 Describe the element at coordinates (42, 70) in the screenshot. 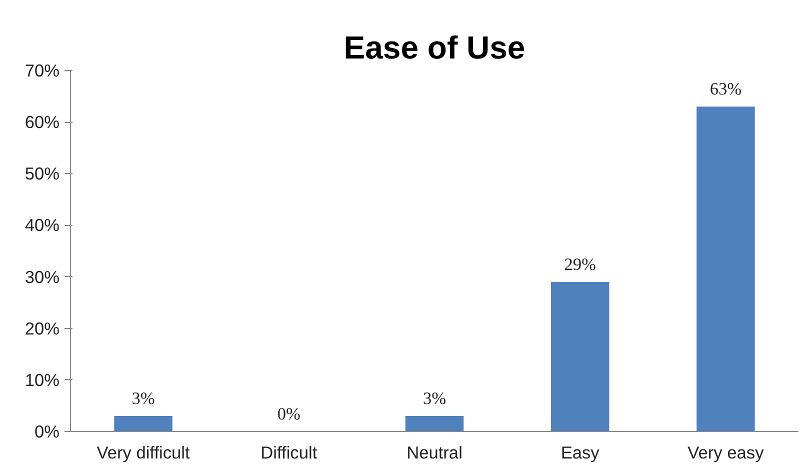

I see `y-tick-label: 70%` at that location.